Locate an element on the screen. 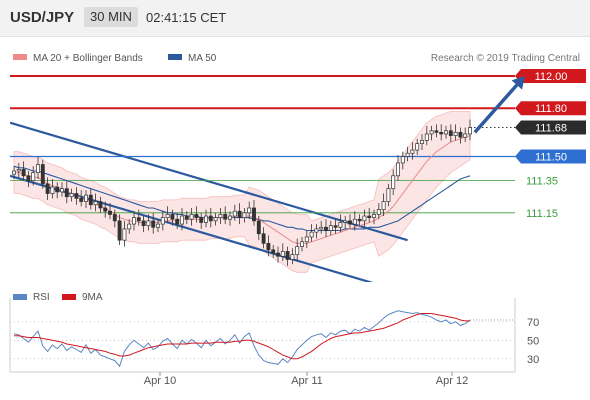  timeframe-badge: 30 MIN is located at coordinates (111, 17).